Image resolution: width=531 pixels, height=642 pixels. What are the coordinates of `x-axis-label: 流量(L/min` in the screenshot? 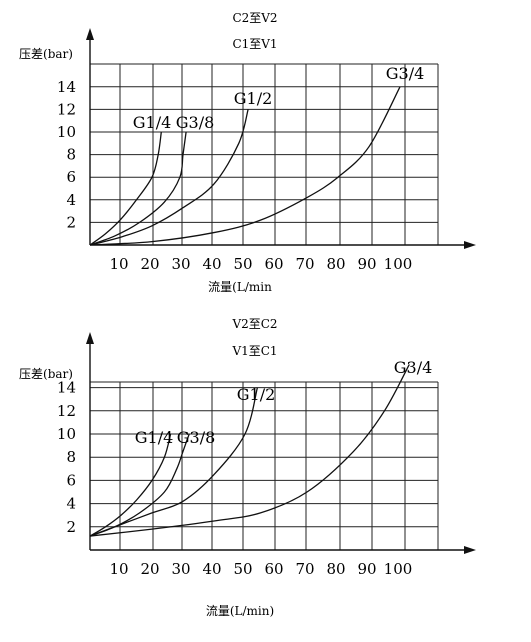 It's located at (240, 287).